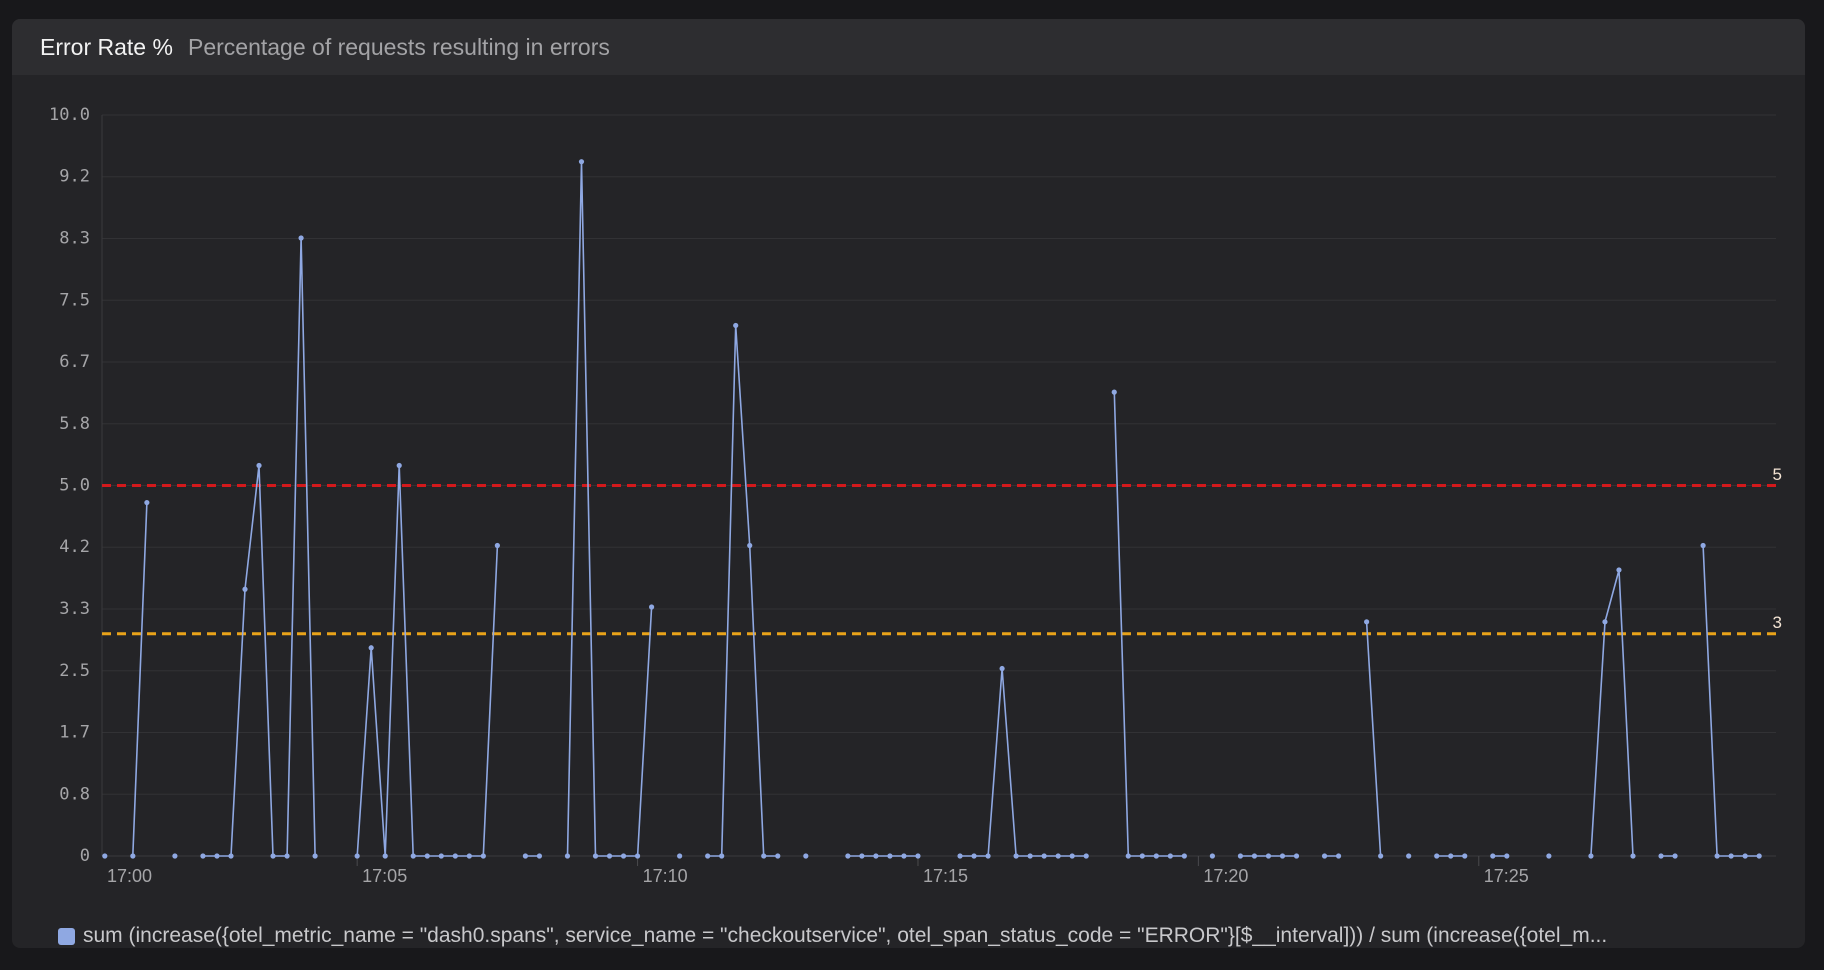 The width and height of the screenshot is (1824, 970). What do you see at coordinates (74, 732) in the screenshot?
I see `y-tick-label: 1.7` at bounding box center [74, 732].